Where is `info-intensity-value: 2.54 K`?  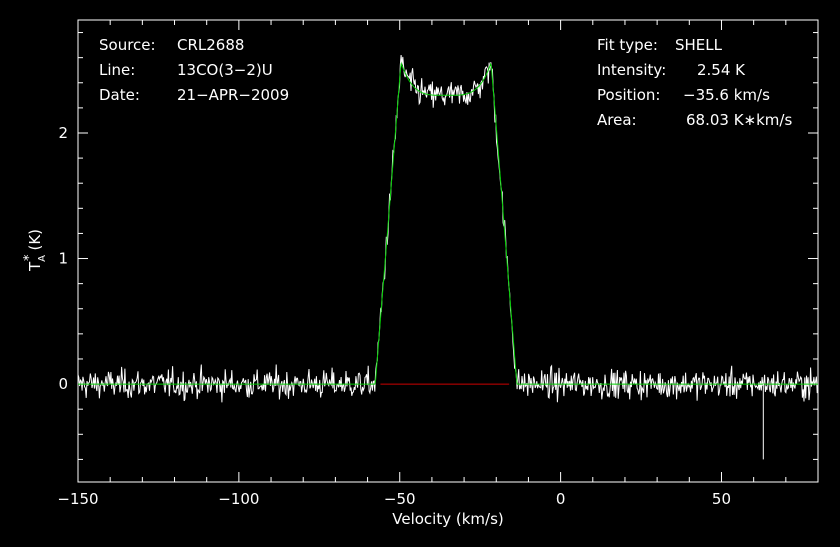 info-intensity-value: 2.54 K is located at coordinates (721, 70).